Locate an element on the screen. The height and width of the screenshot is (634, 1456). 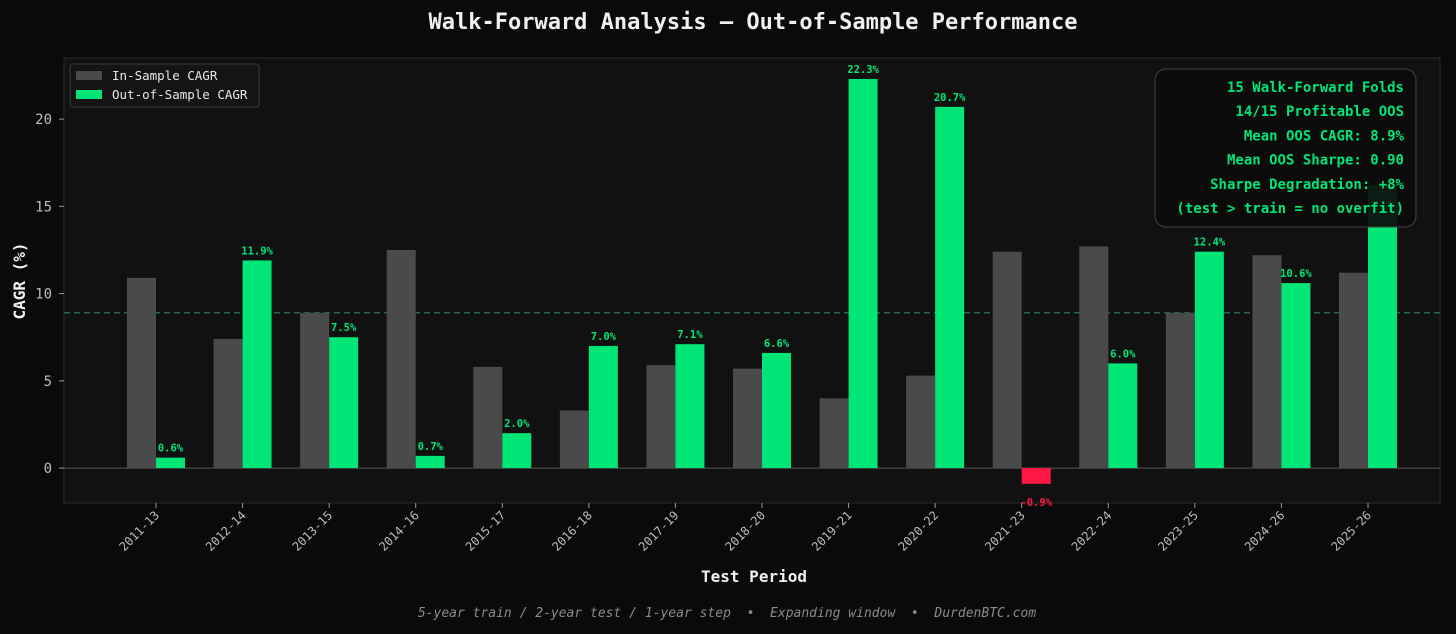
oos-data-label: 6.0% is located at coordinates (1123, 354).